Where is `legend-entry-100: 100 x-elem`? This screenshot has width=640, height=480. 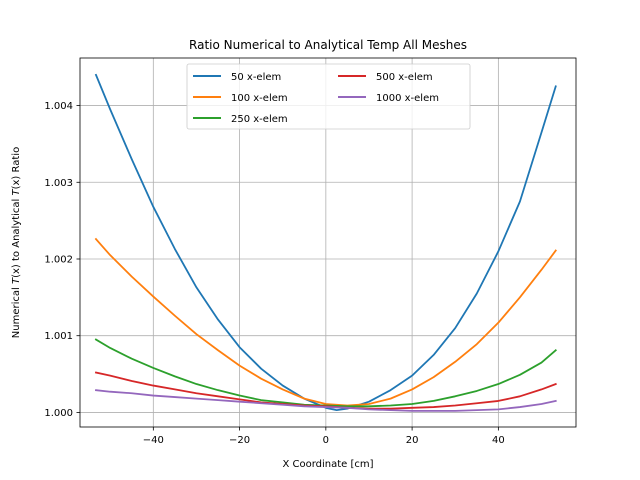 legend-entry-100: 100 x-elem is located at coordinates (240, 98).